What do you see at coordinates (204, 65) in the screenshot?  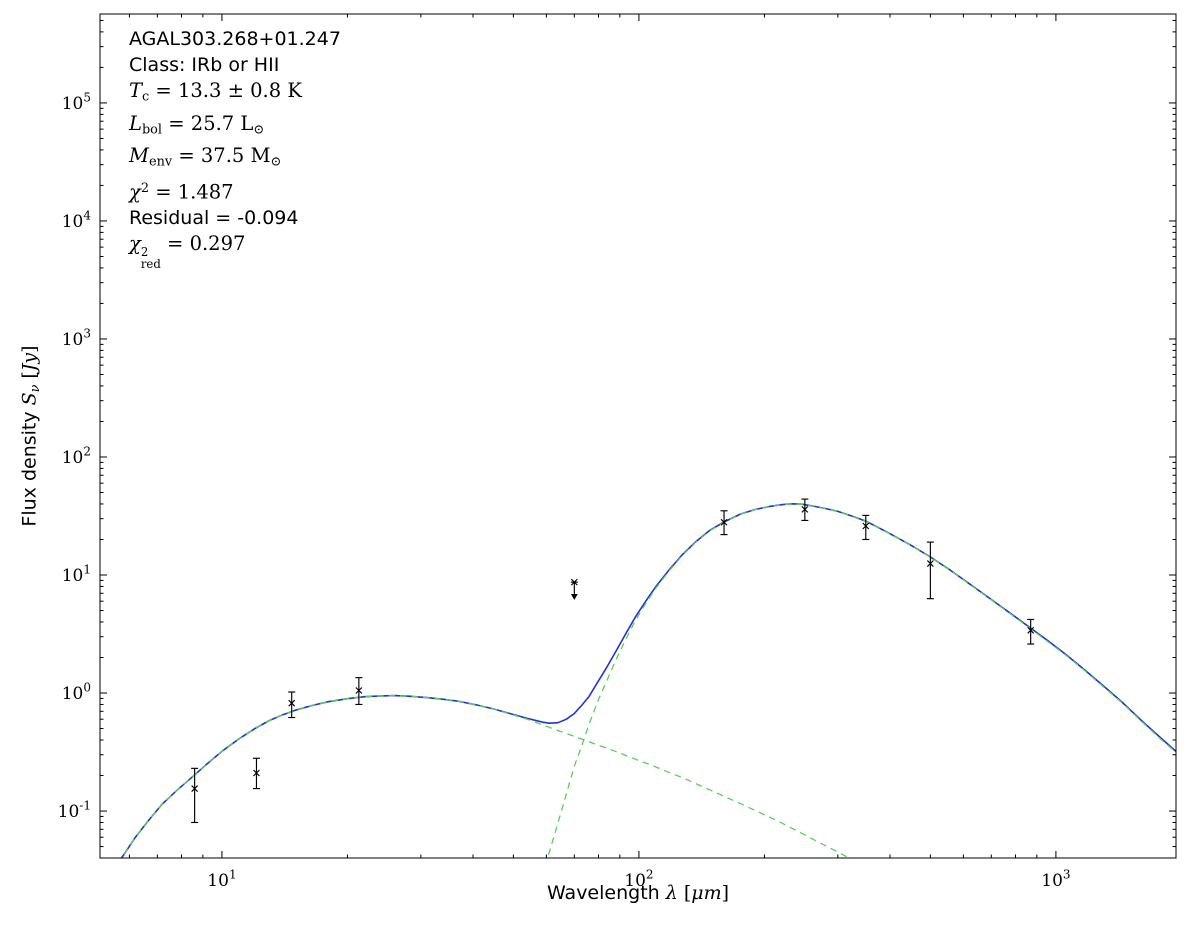 I see `text-token: Class: IRb or HII` at bounding box center [204, 65].